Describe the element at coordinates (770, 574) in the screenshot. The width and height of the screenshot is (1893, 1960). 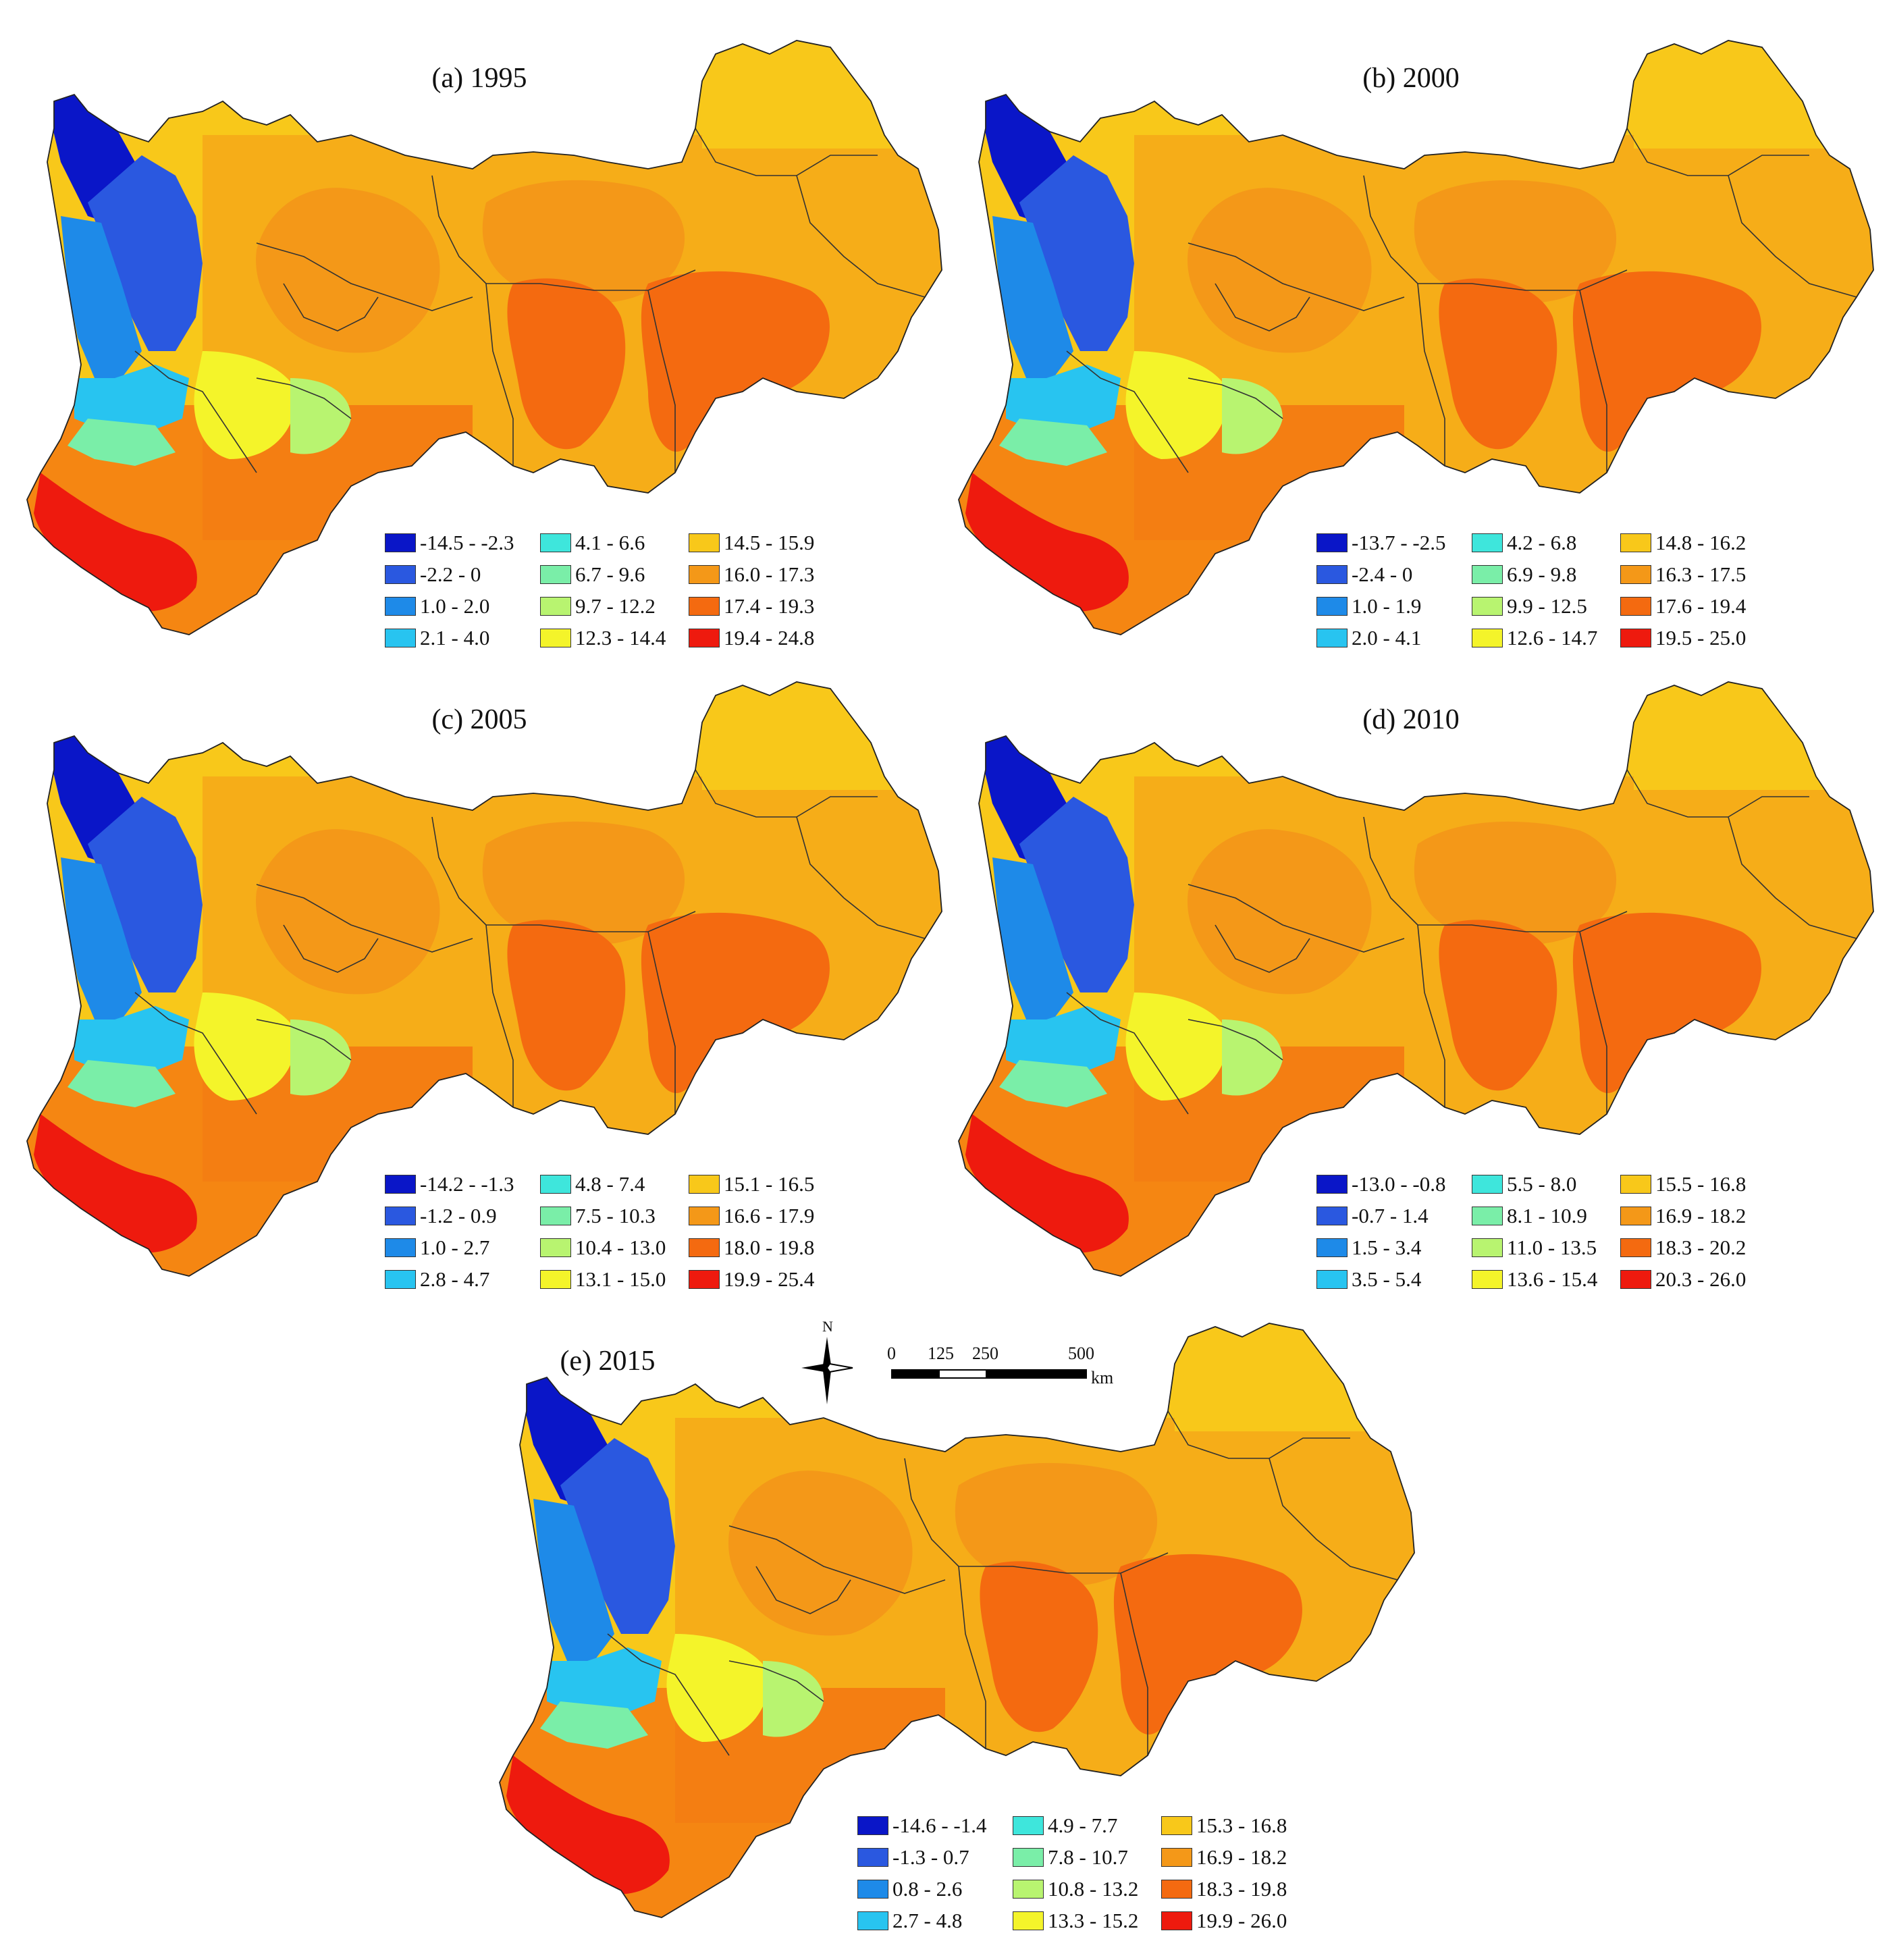
I see `legend-item: 16.0 - 17.3` at that location.